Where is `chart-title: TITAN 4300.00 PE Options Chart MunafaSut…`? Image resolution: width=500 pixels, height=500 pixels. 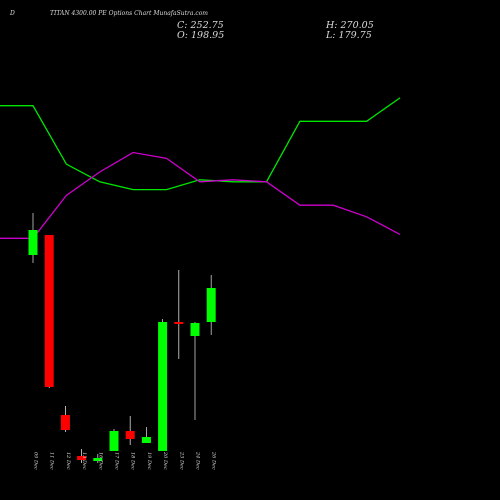 chart-title: TITAN 4300.00 PE Options Chart MunafaSut… is located at coordinates (129, 13).